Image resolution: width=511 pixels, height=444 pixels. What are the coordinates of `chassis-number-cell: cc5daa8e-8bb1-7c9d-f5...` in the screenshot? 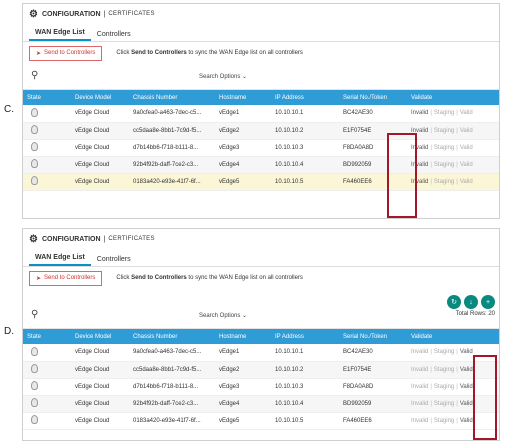 It's located at (172, 131).